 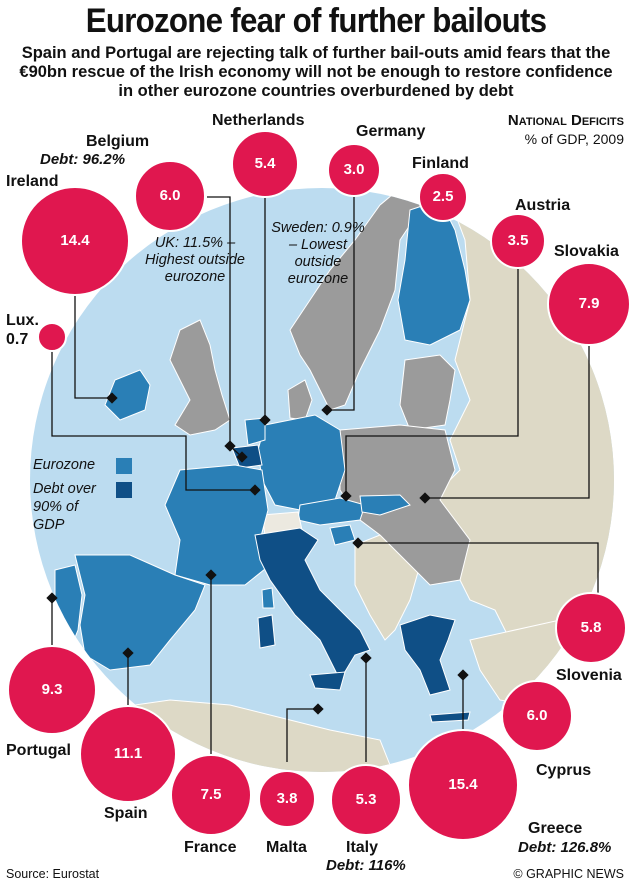 I want to click on legend-debt-swatch, so click(x=124, y=490).